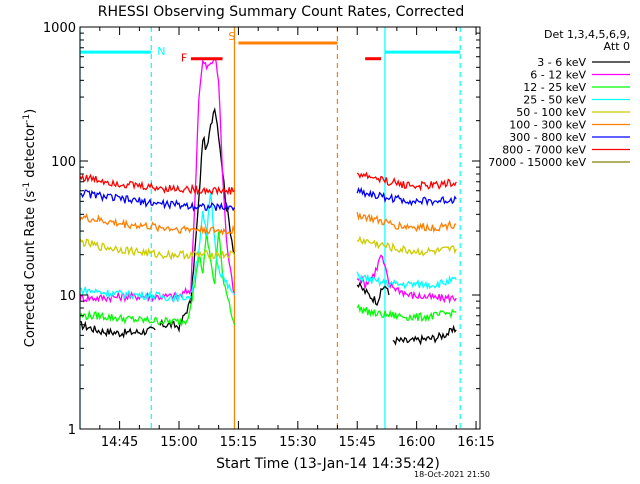 The width and height of the screenshot is (640, 484). What do you see at coordinates (297, 442) in the screenshot?
I see `x-tick-label-15-30: 15:30` at bounding box center [297, 442].